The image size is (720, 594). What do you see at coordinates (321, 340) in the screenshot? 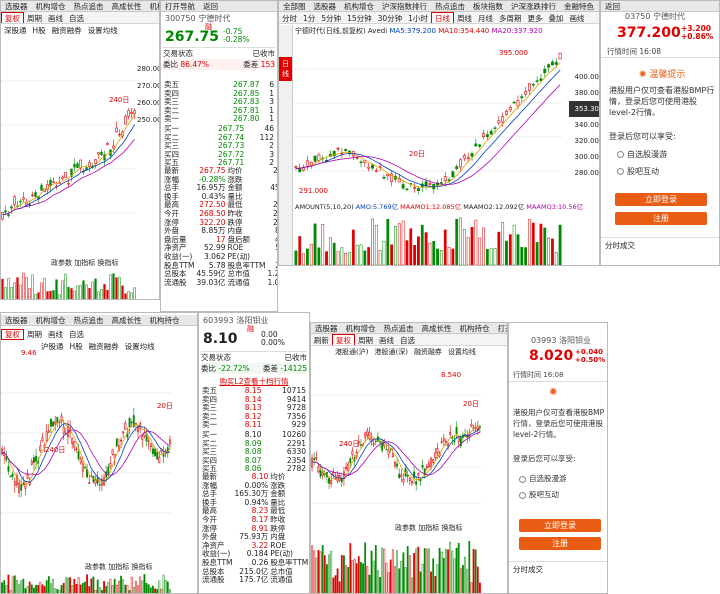
I see `toolbar-item: 刷新` at bounding box center [321, 340].